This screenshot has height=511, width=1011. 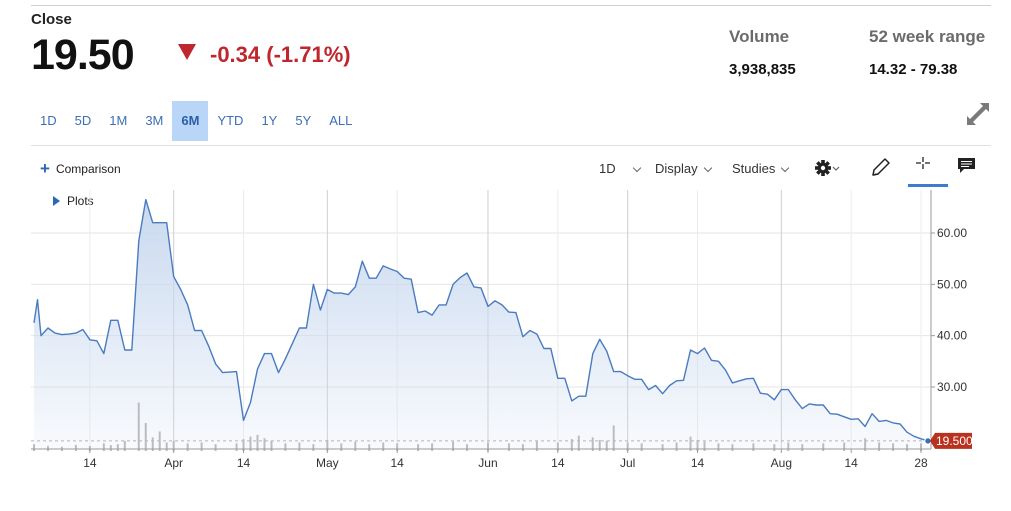 What do you see at coordinates (487, 463) in the screenshot?
I see `x-tick-label: Jun` at bounding box center [487, 463].